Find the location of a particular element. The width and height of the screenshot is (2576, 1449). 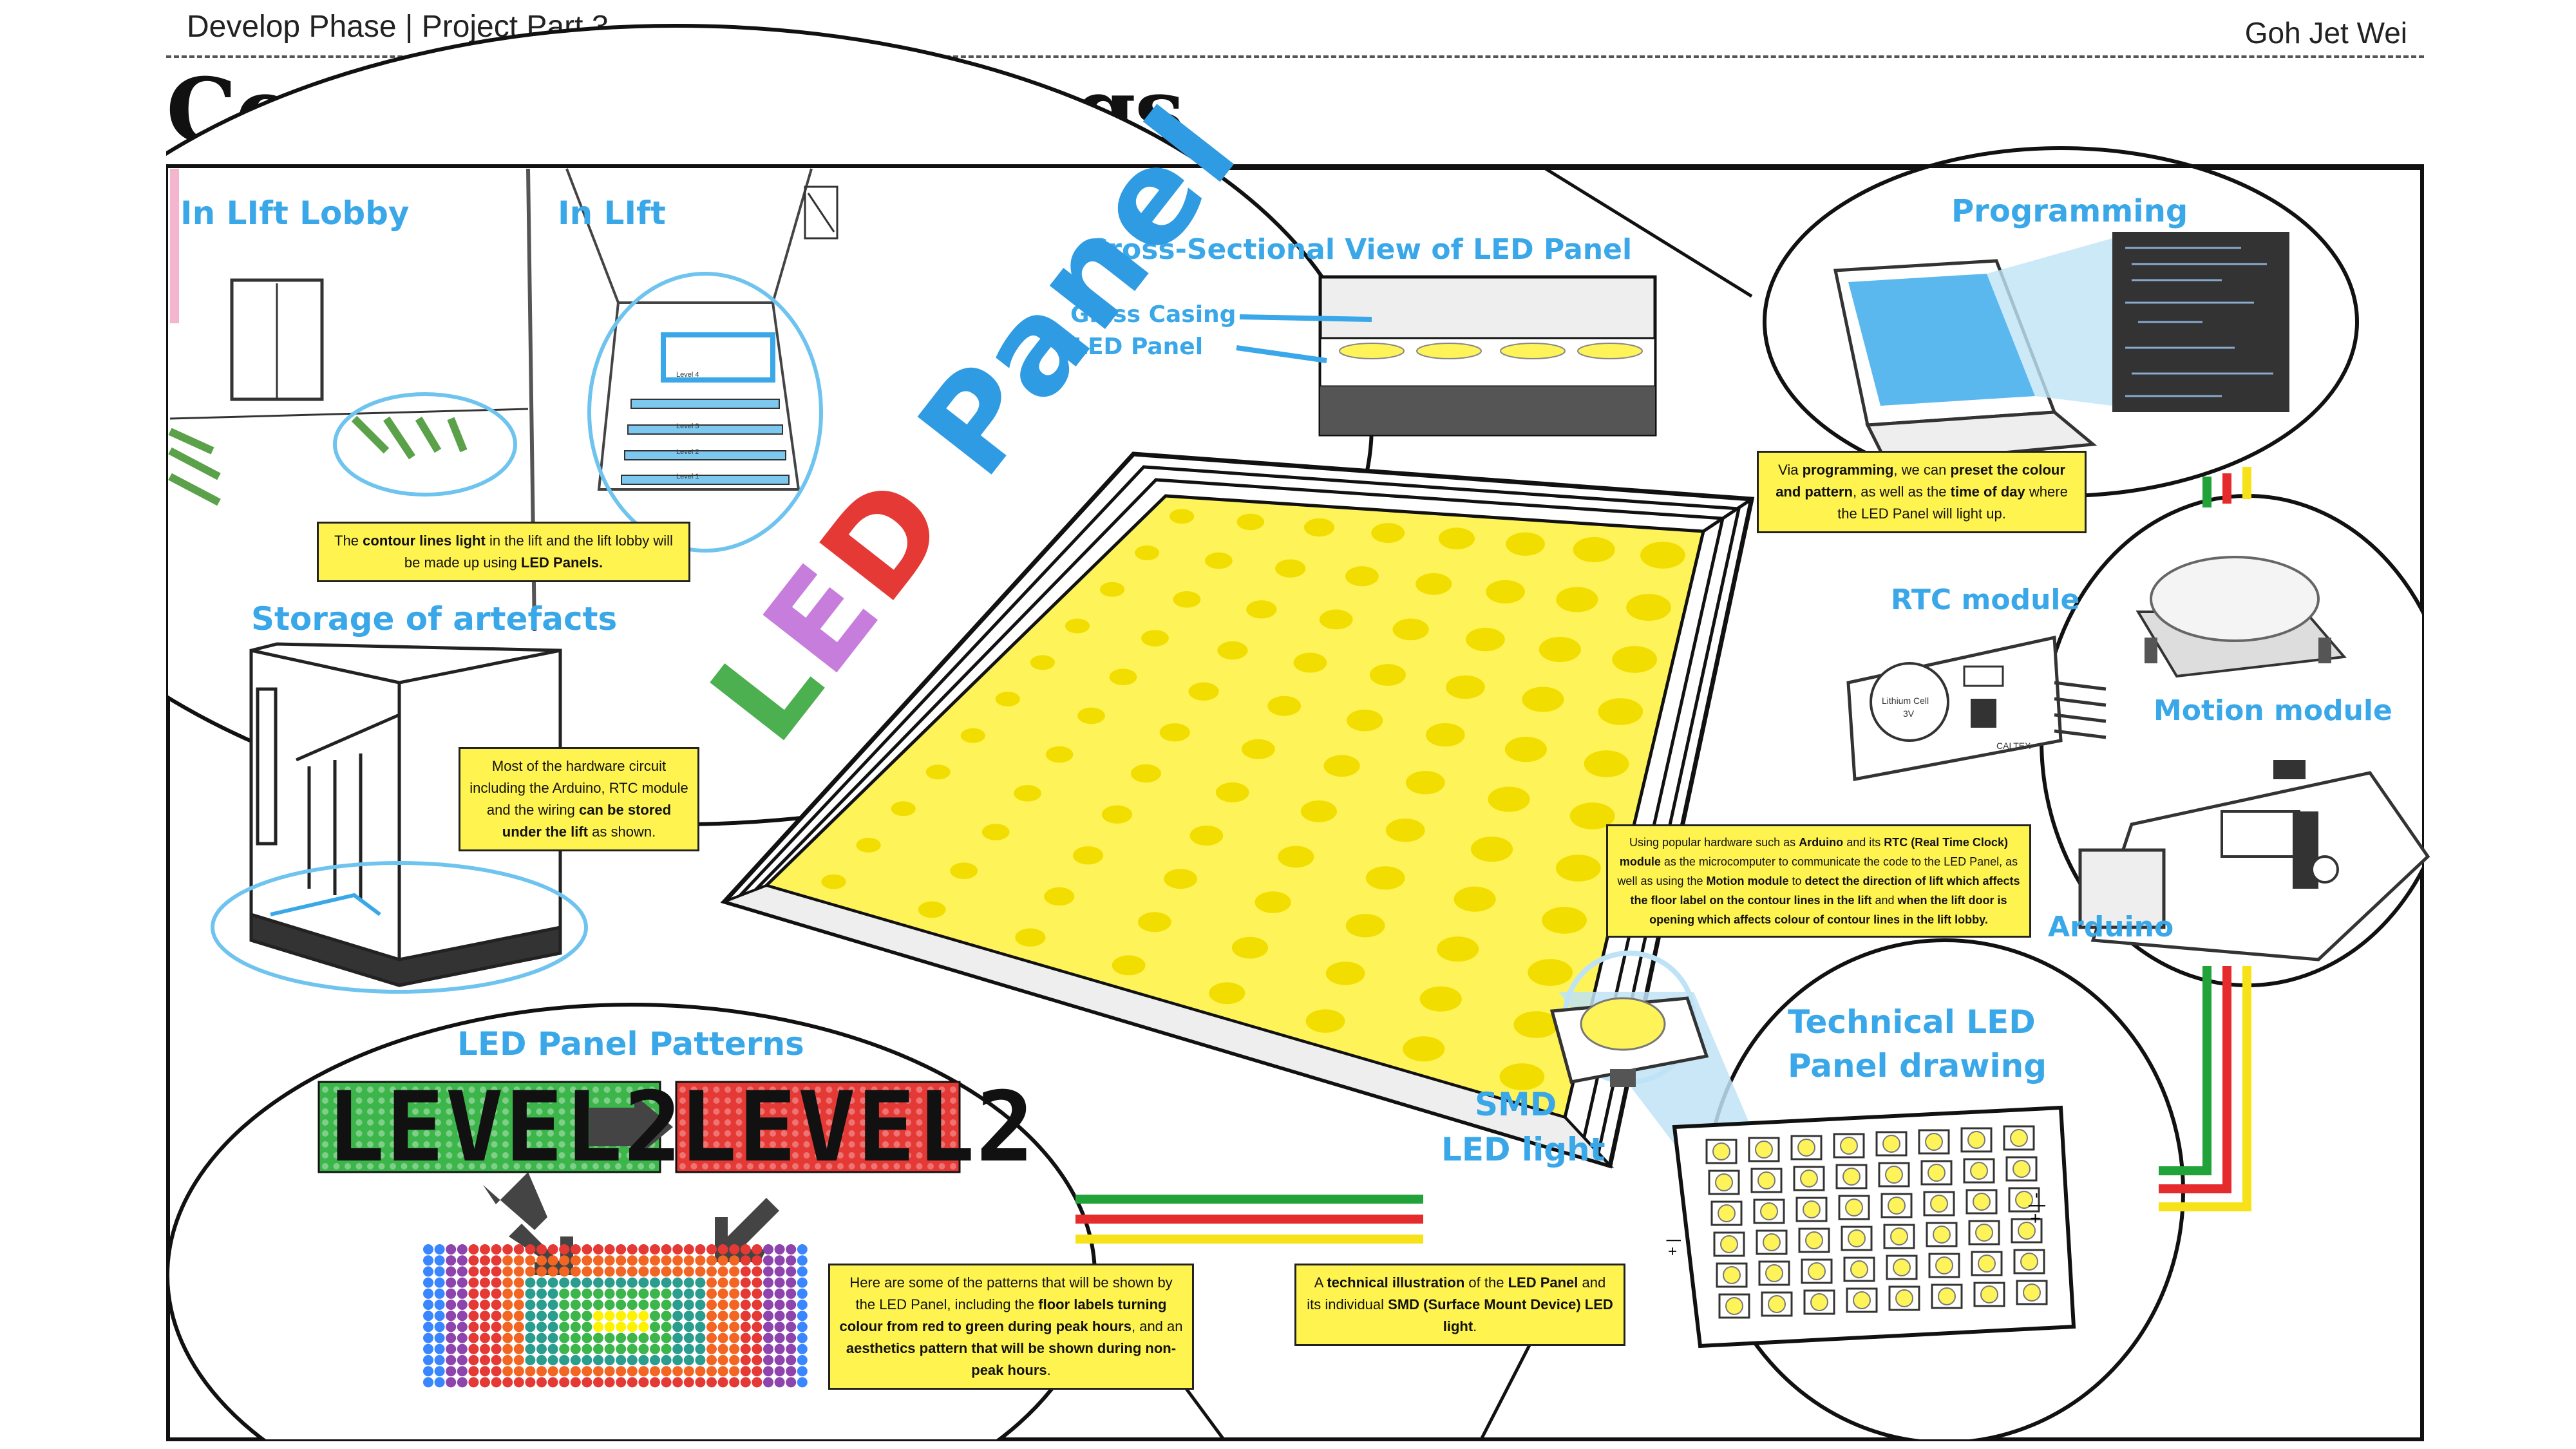

cross-section-diagram is located at coordinates (1446, 356).